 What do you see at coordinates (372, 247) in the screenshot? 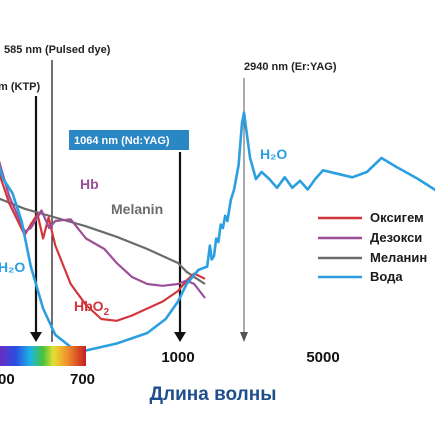
I see `legend: Оксигем Дезокси Меланин Вода` at bounding box center [372, 247].